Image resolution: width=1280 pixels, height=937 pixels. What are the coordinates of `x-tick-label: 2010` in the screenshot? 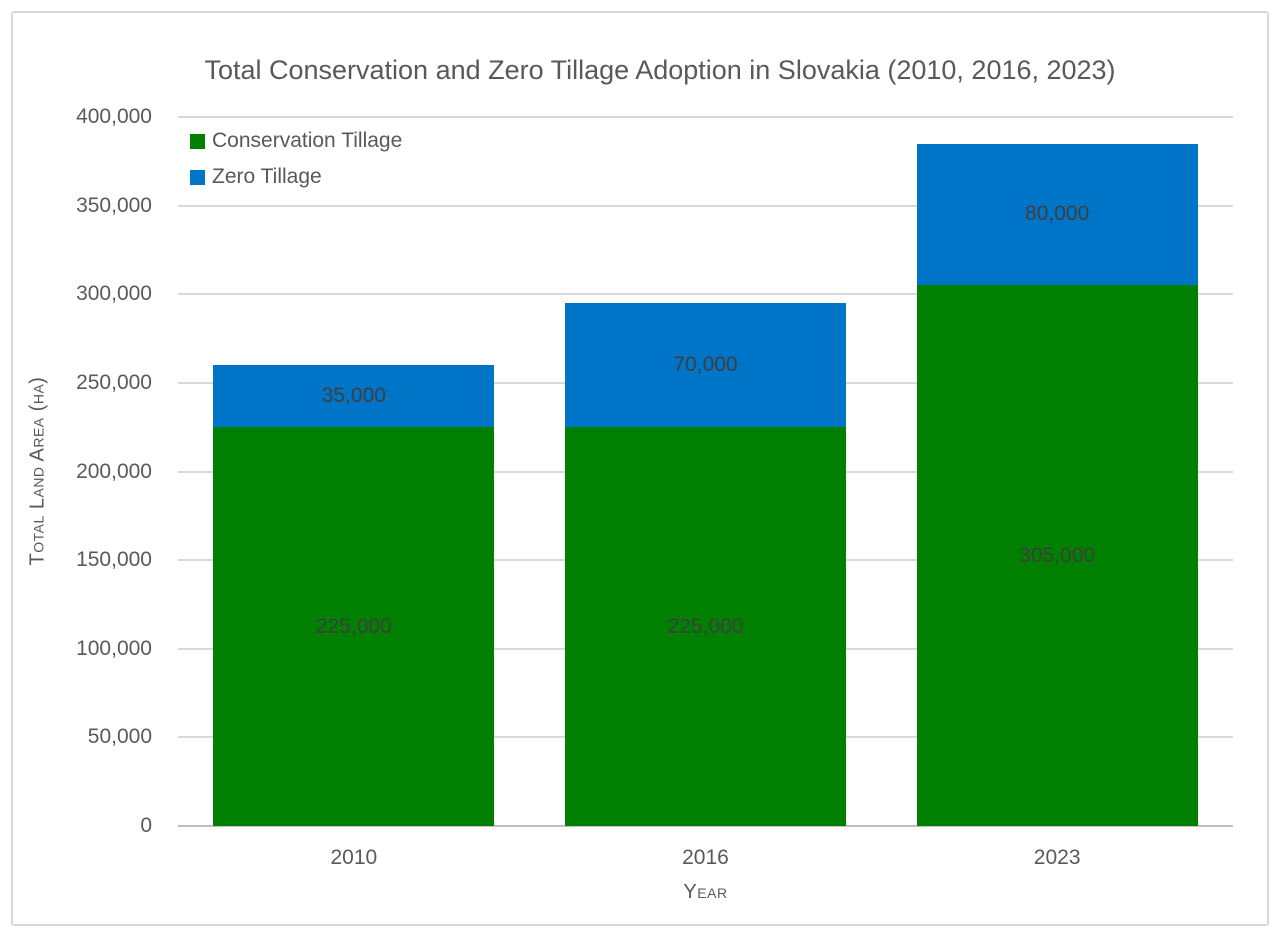 It's located at (354, 857).